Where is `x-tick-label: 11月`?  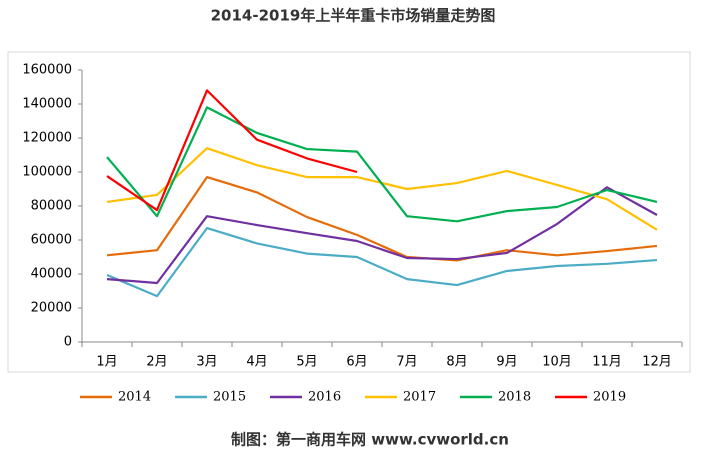
x-tick-label: 11月 is located at coordinates (607, 362).